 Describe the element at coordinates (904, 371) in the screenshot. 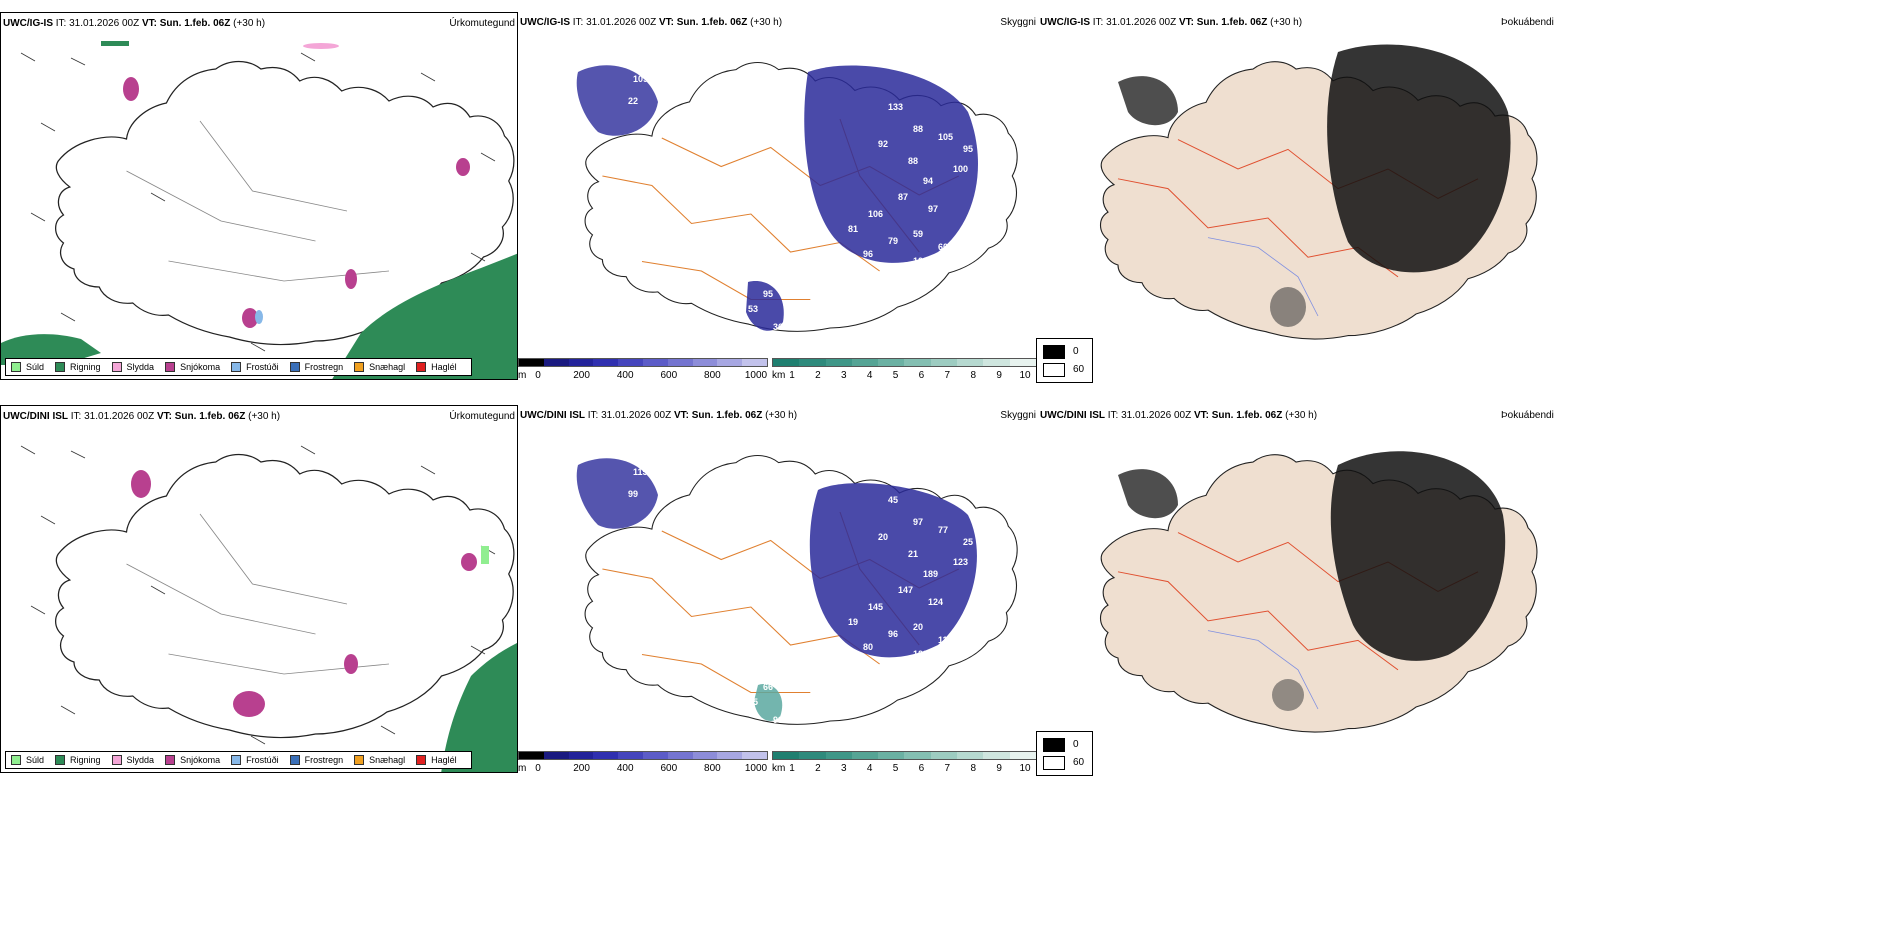

I see `visibility-colorbar-top: km 1 2 3 4 5 6 7 8 9 10` at that location.